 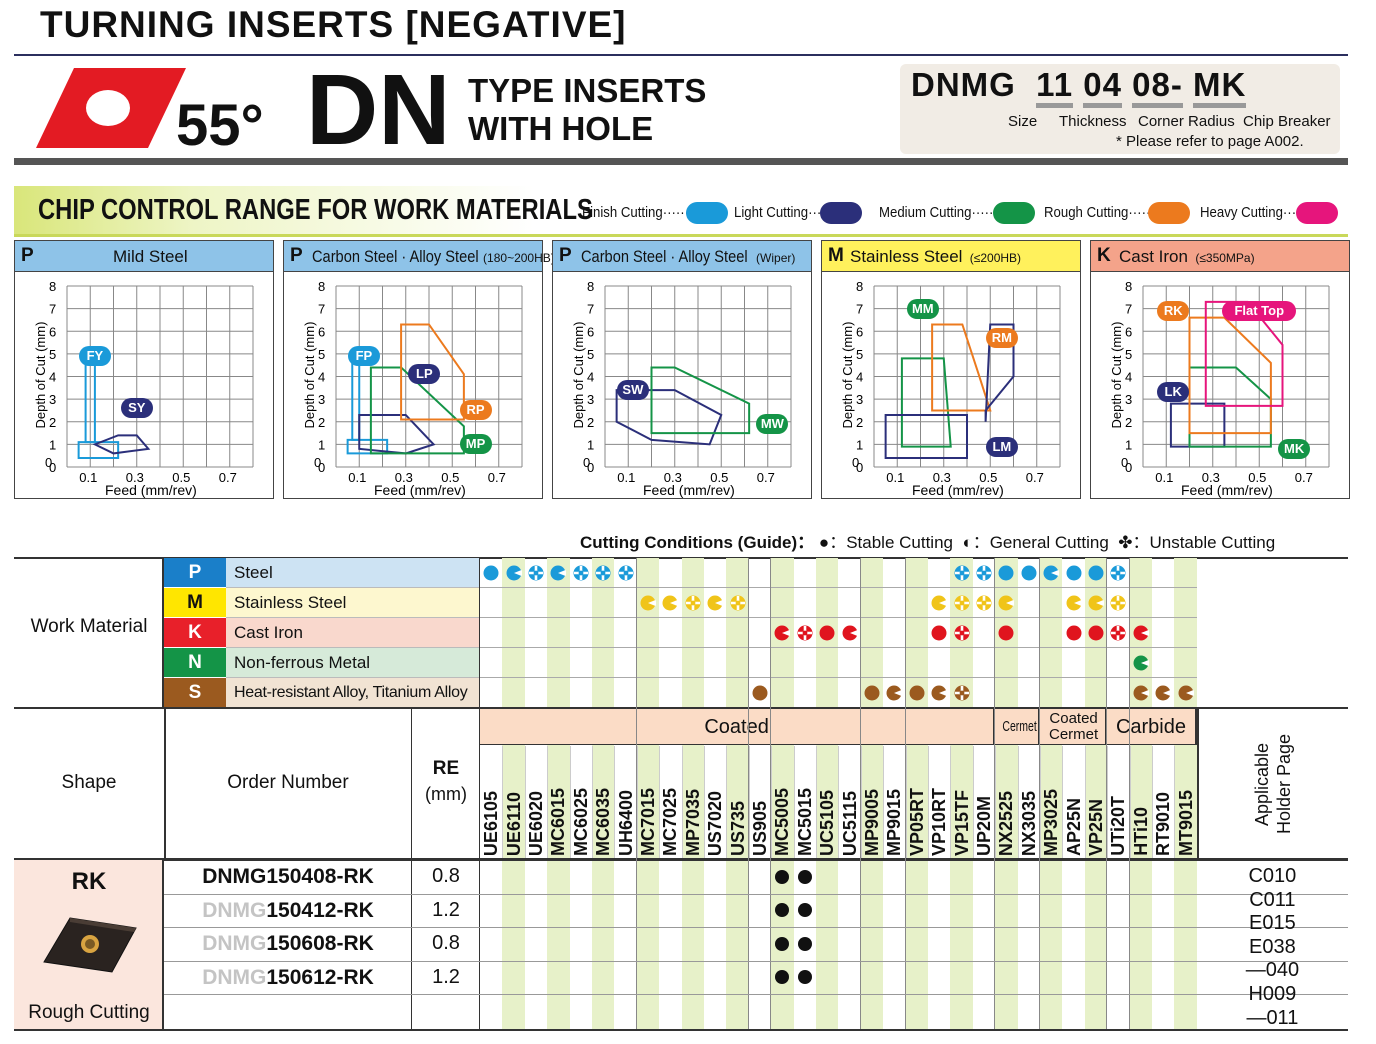 I want to click on material-letter-badge: P, so click(x=195, y=573).